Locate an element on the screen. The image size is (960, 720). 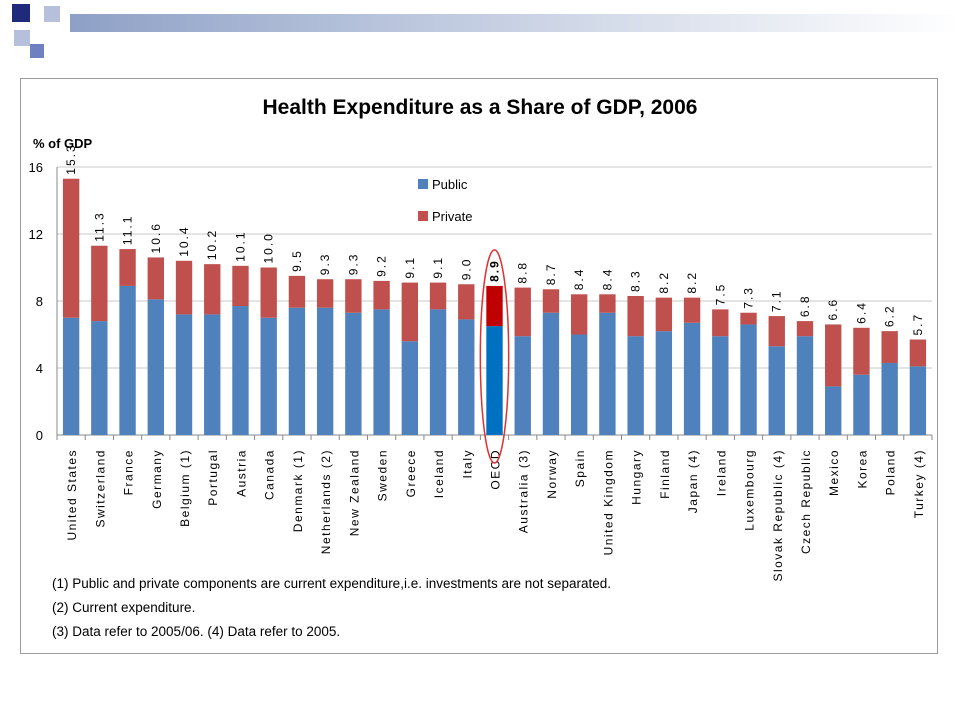
legend-swatch-private is located at coordinates (423, 216).